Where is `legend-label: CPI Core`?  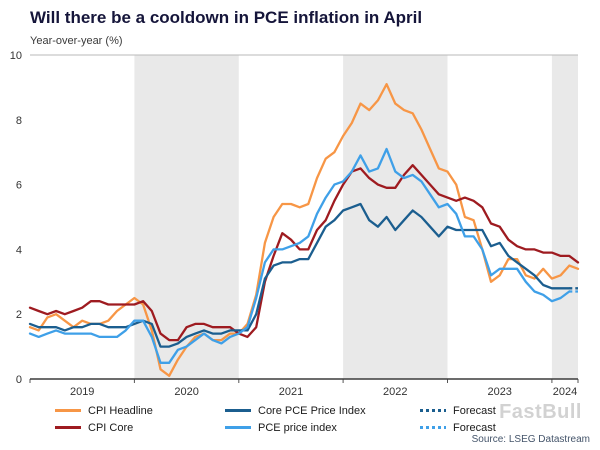 legend-label: CPI Core is located at coordinates (111, 427).